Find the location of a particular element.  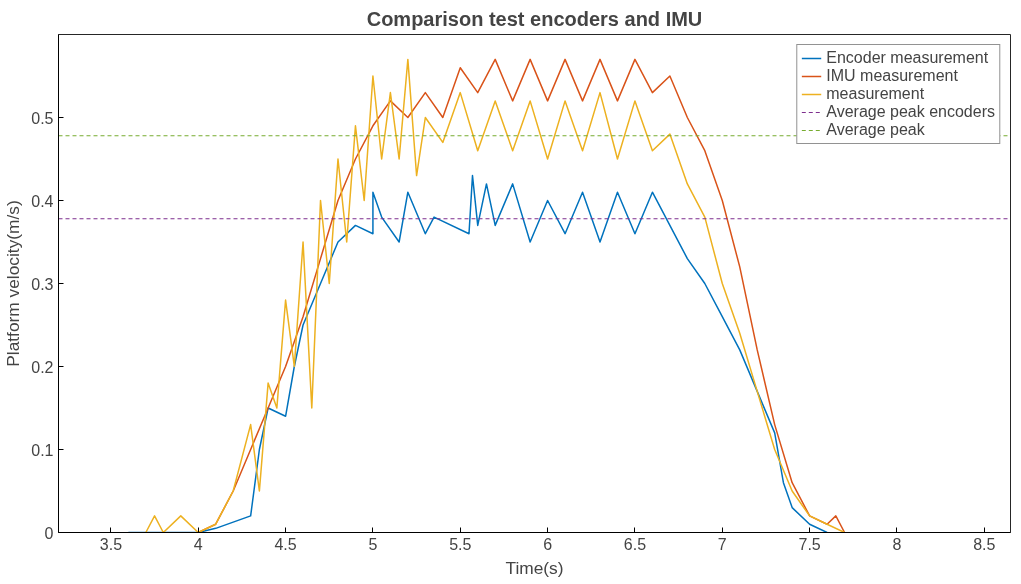

x-axis-title: Time(s) is located at coordinates (534, 567).